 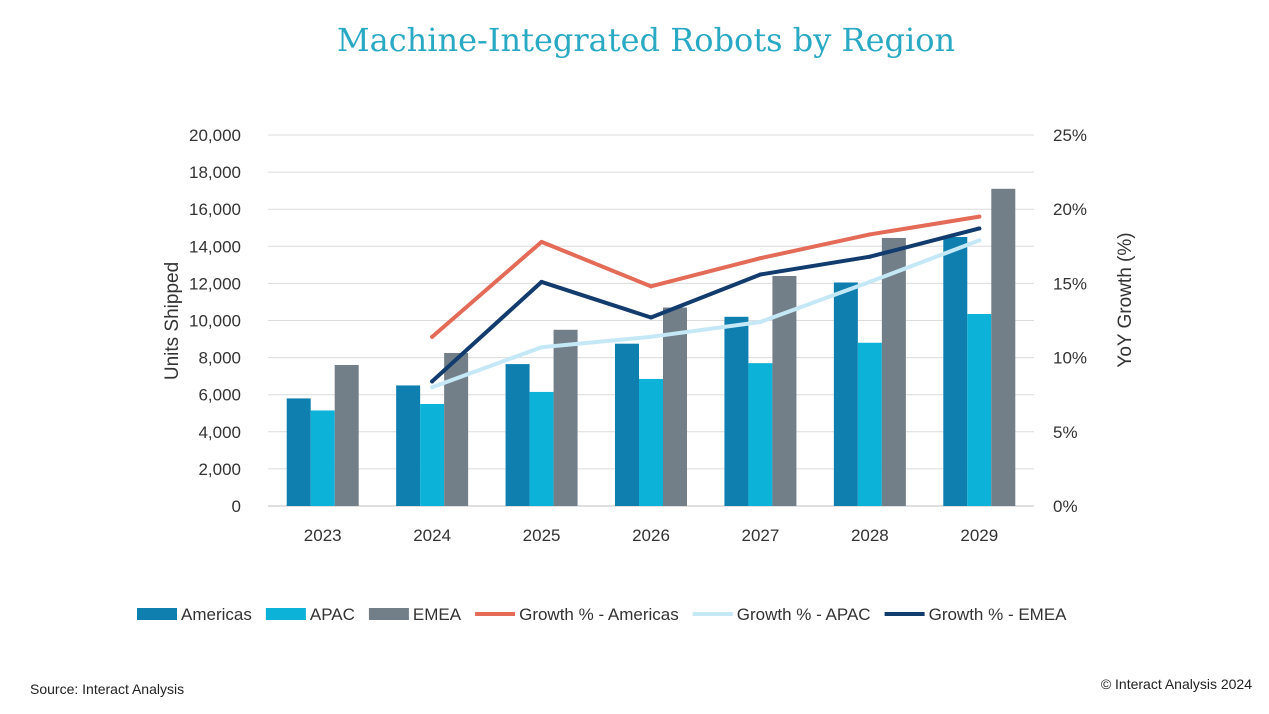 I want to click on y2-tick-label: 10%, so click(x=1070, y=358).